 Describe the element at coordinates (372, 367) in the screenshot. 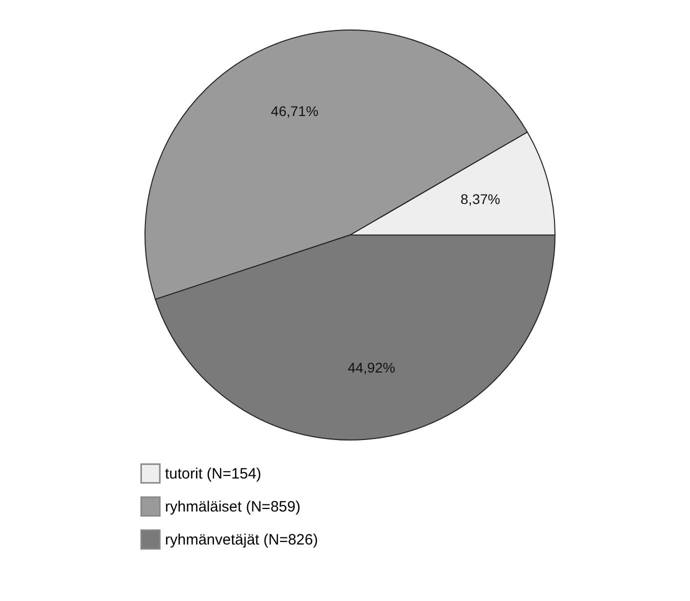

I see `data-label: 44,92%` at that location.